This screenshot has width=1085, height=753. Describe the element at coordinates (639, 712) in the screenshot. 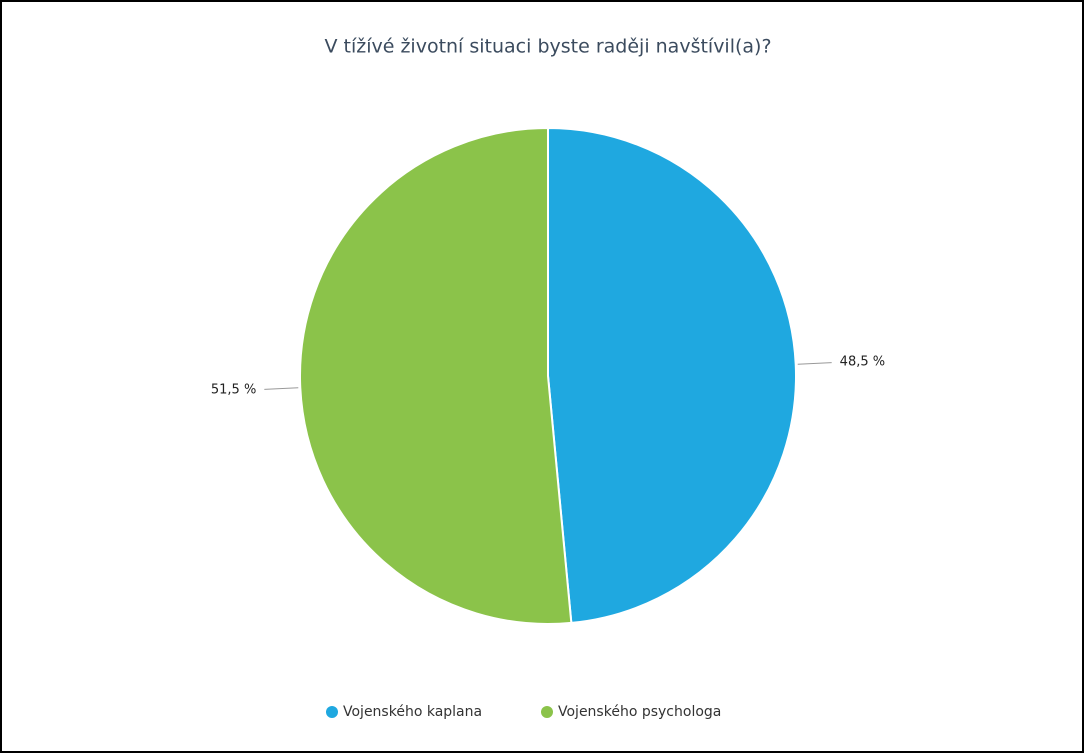

I see `legend-label: Vojenského psychologa` at that location.